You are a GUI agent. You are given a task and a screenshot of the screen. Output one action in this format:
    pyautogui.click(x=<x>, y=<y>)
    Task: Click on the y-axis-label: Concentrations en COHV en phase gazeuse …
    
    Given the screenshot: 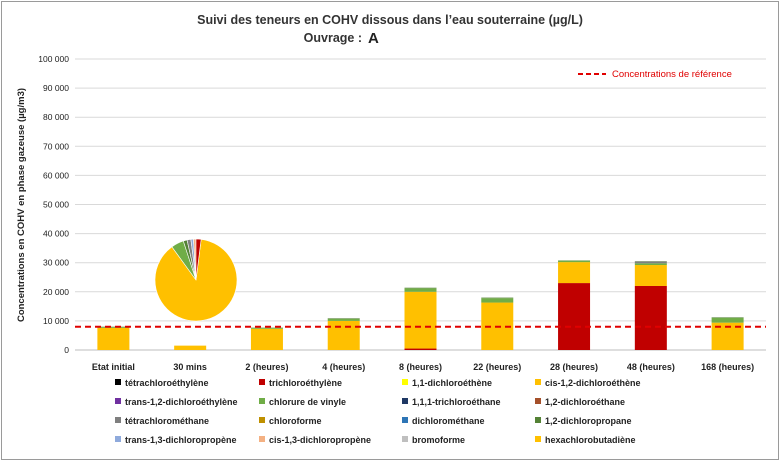 What is the action you would take?
    pyautogui.click(x=21, y=205)
    